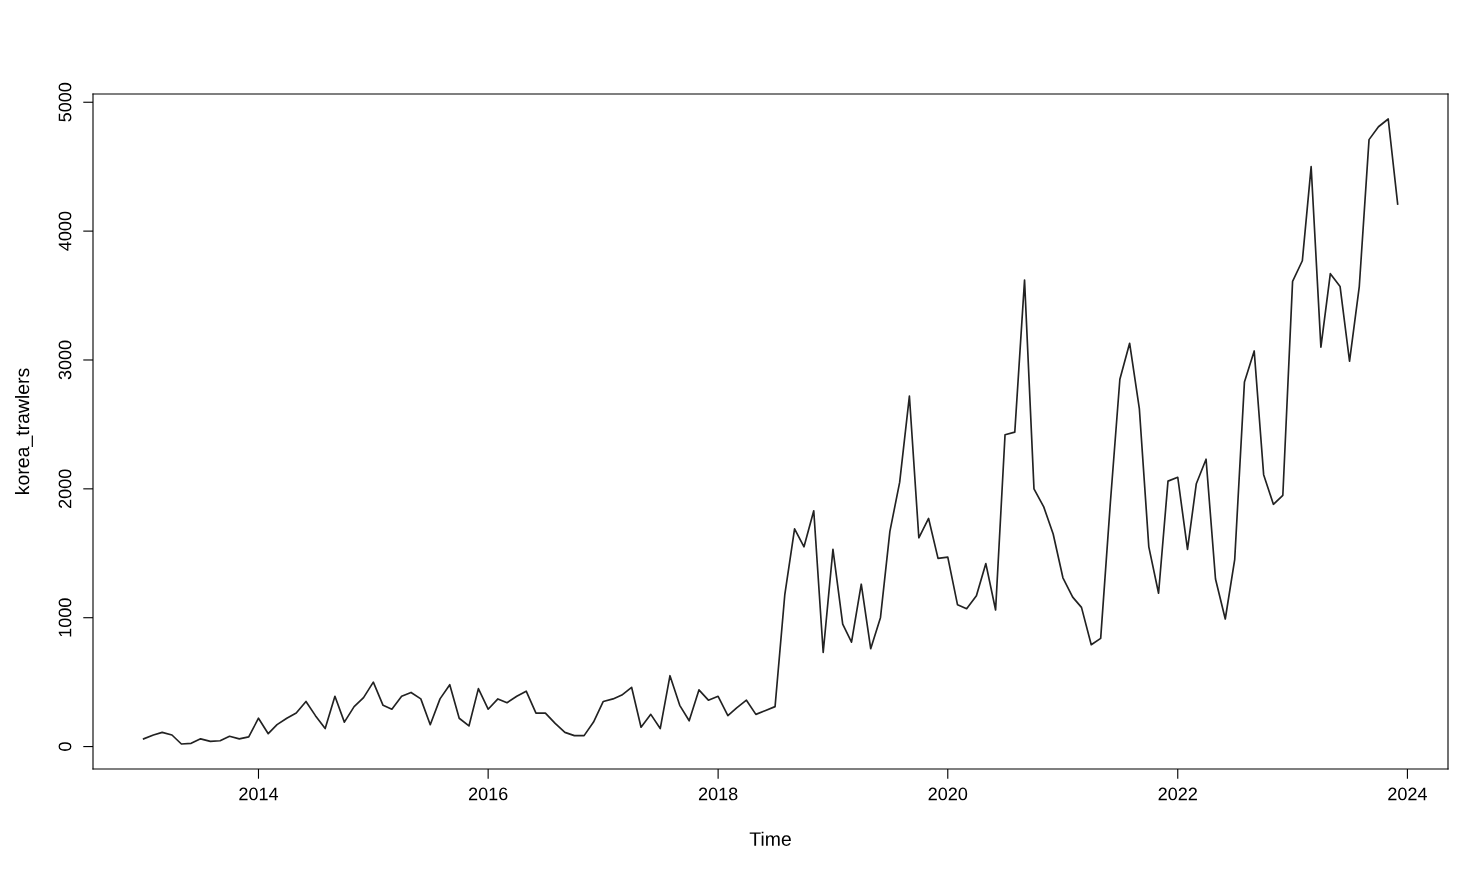 Image resolution: width=1477 pixels, height=876 pixels. I want to click on y-tick-label: 4000, so click(65, 231).